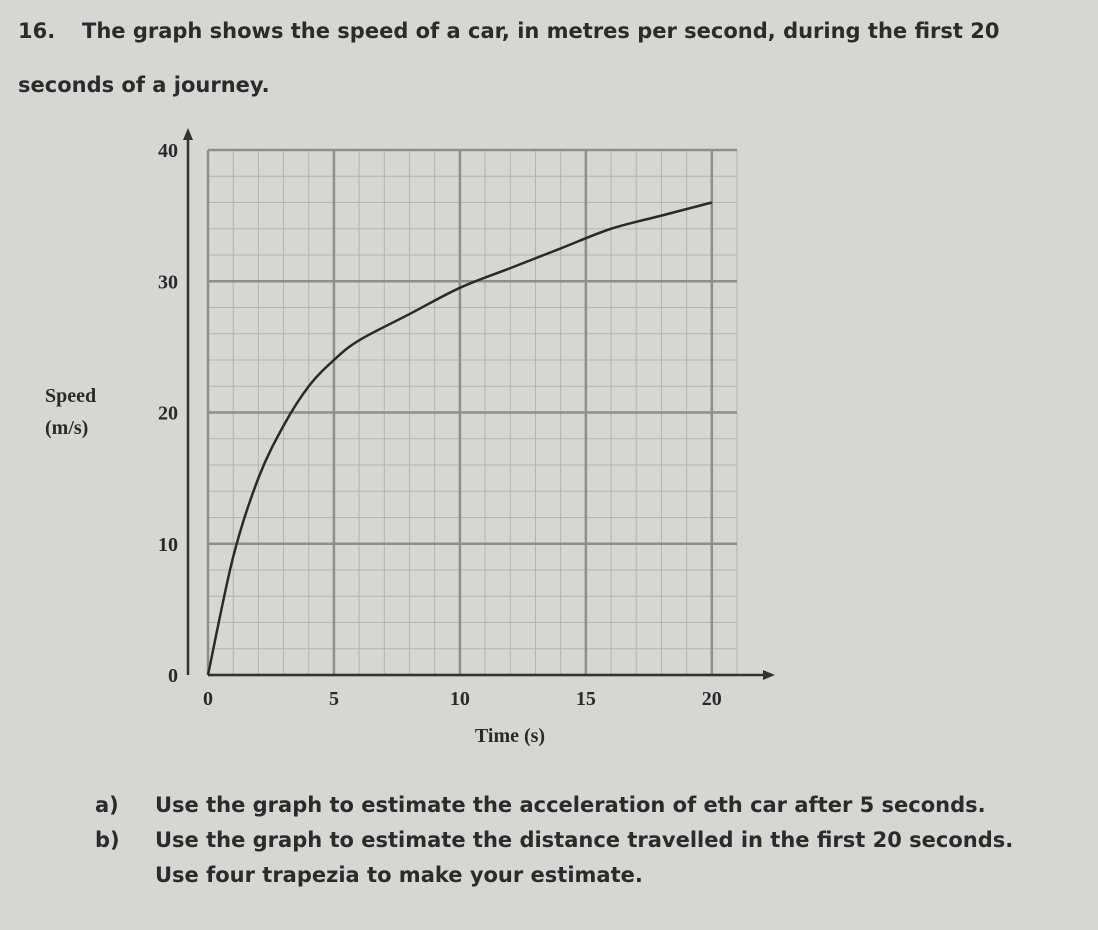 Image resolution: width=1098 pixels, height=930 pixels. Describe the element at coordinates (144, 85) in the screenshot. I see `question-text: seconds of a journey.` at that location.